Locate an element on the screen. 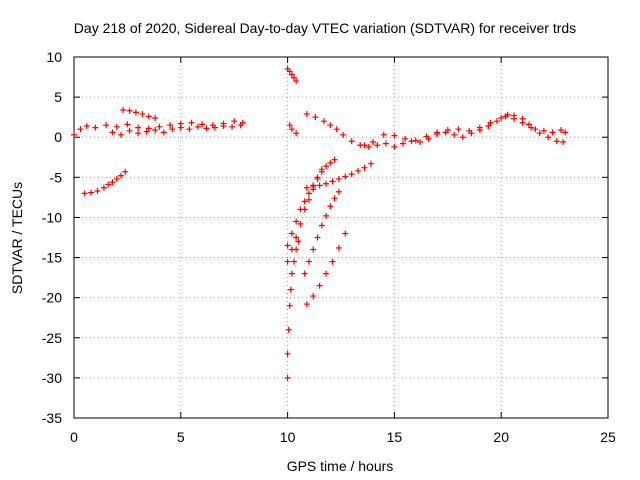  x-tick-label: 0 is located at coordinates (74, 437).